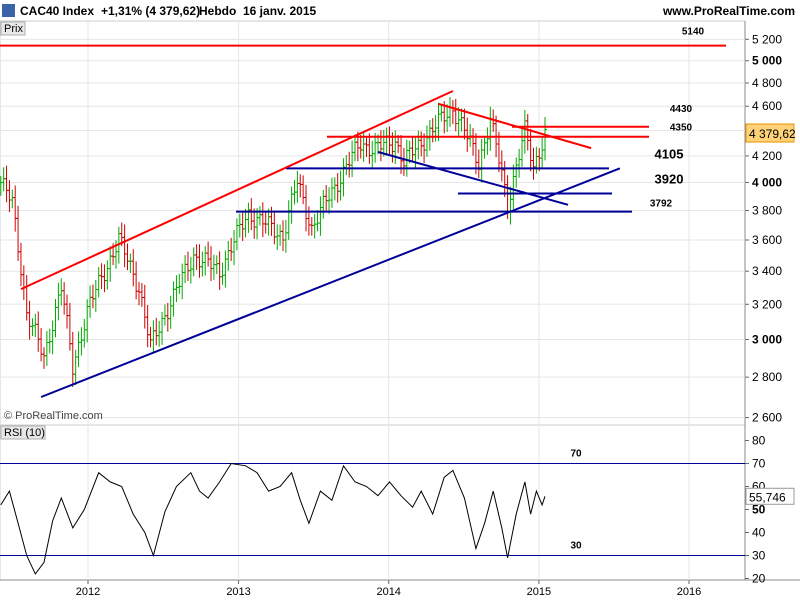  Describe the element at coordinates (767, 210) in the screenshot. I see `price-tick-label-3800: 3 800` at that location.